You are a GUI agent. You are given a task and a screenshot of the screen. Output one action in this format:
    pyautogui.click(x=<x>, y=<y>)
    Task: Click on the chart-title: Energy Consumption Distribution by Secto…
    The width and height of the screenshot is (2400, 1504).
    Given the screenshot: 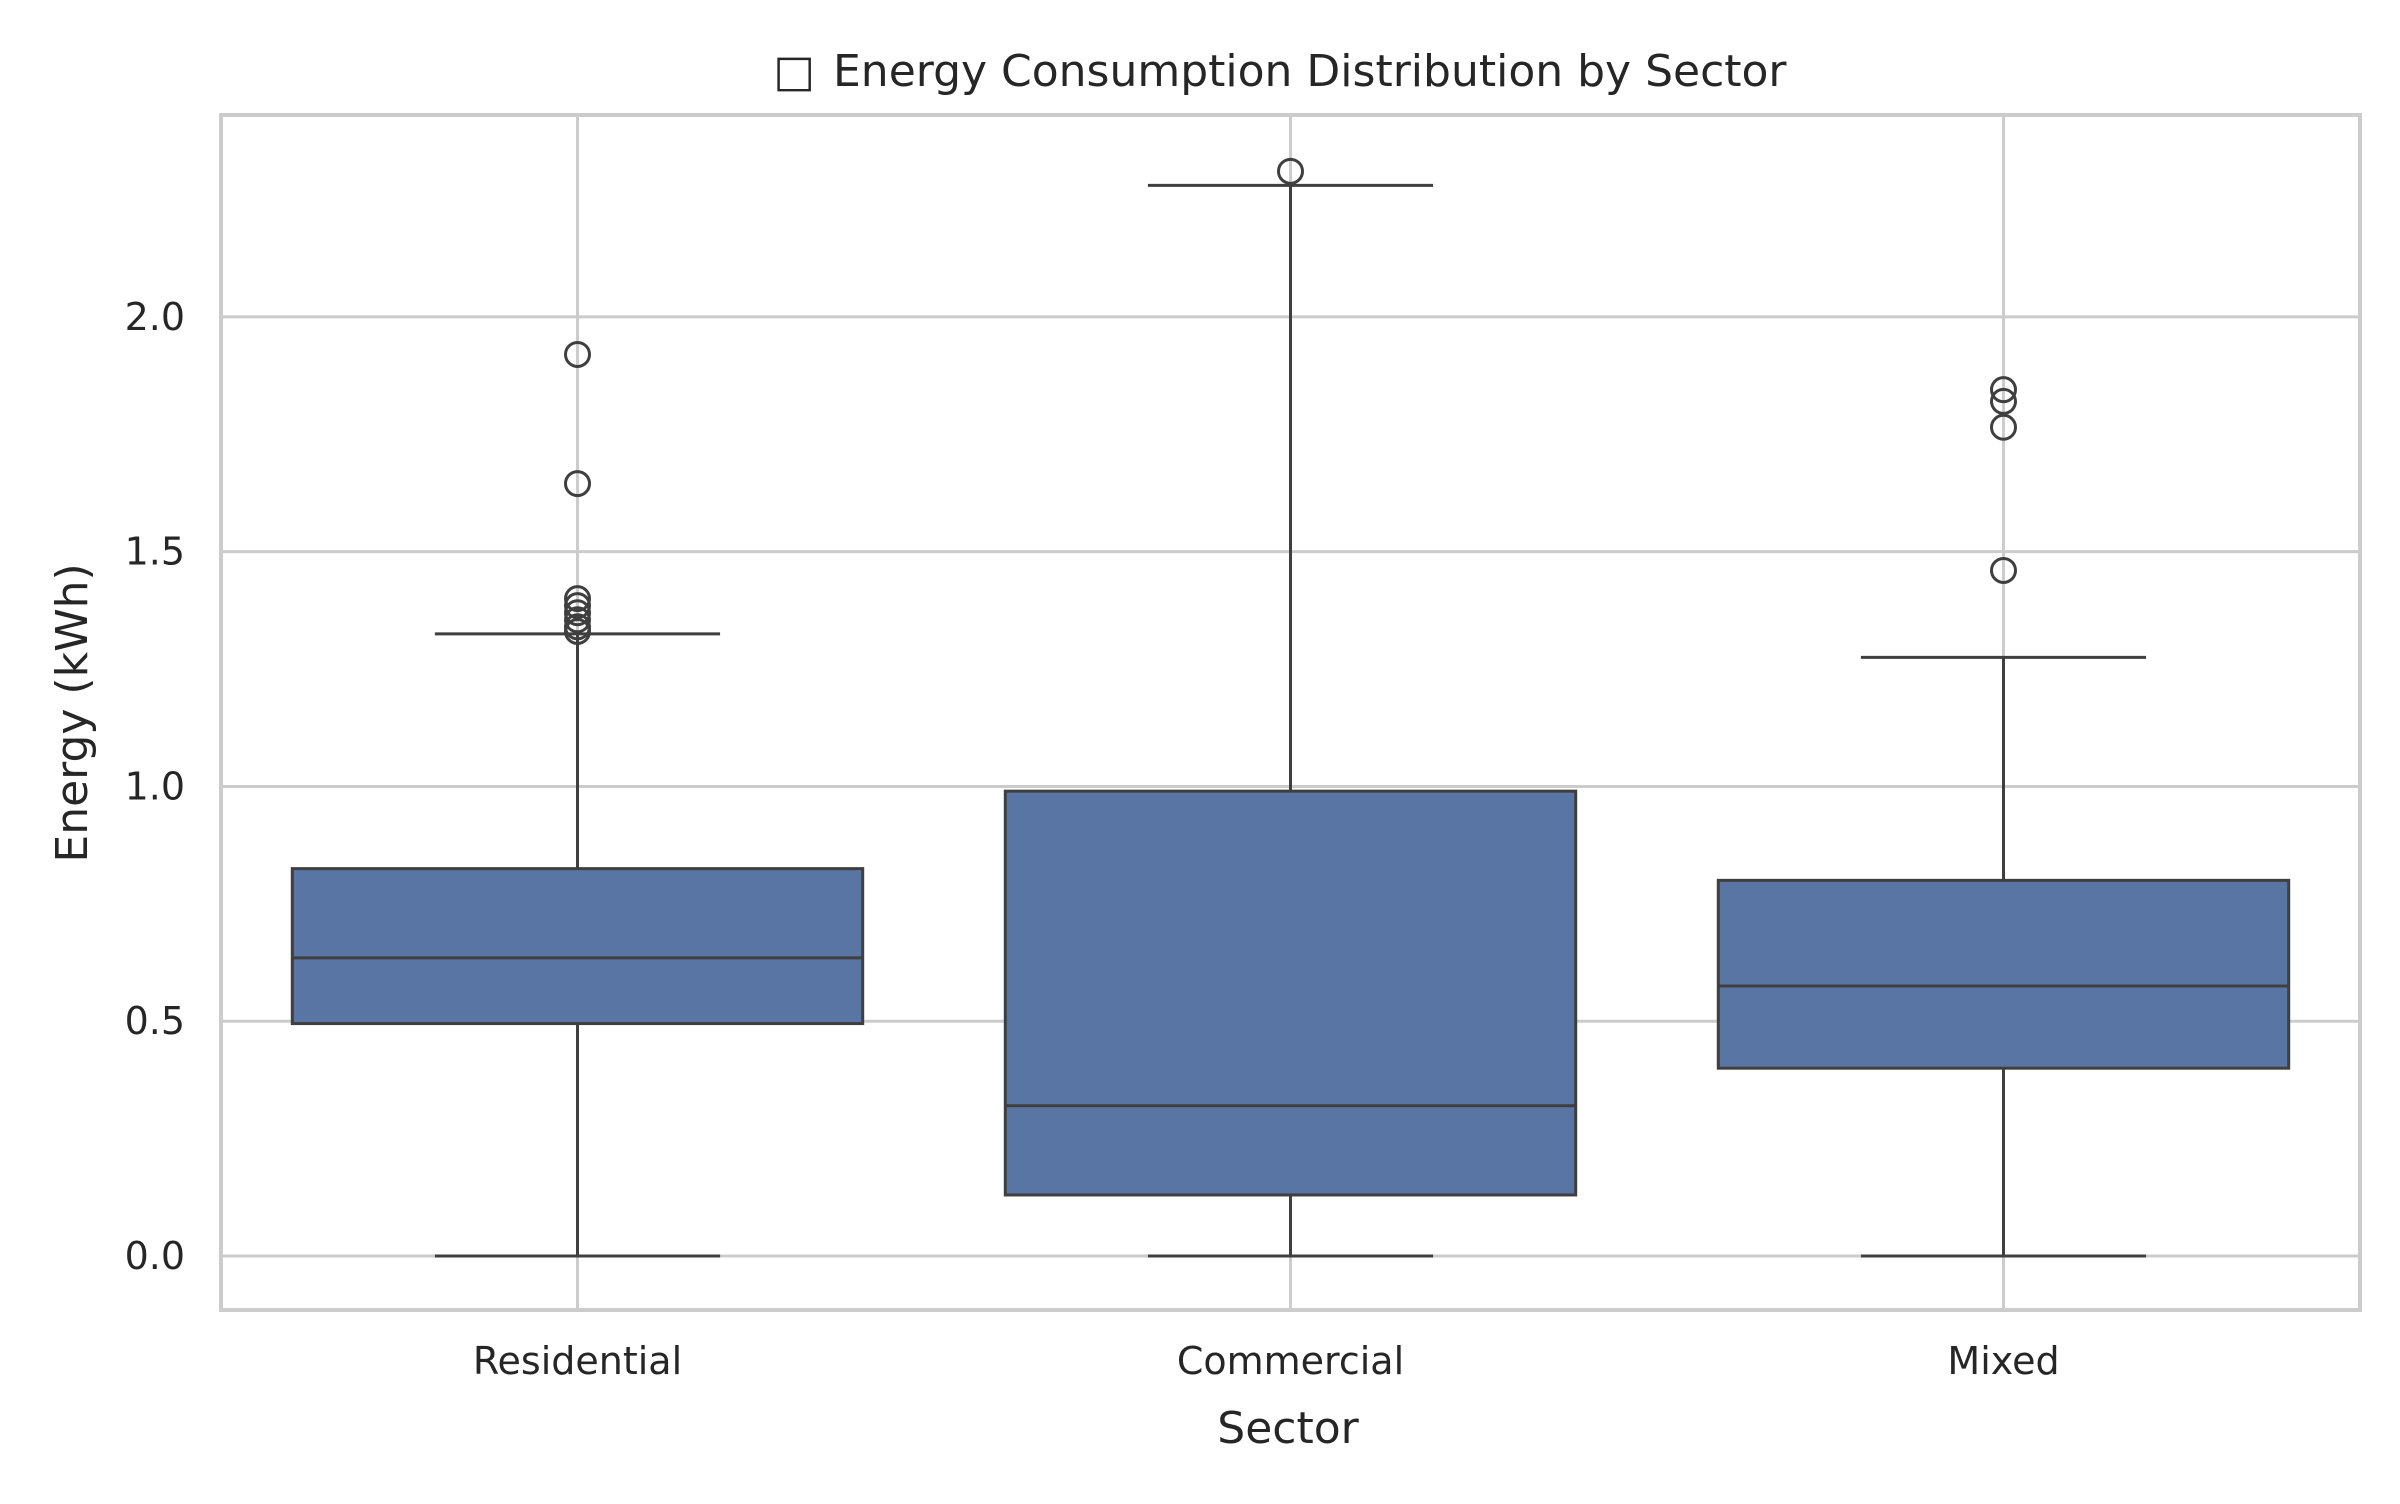 What is the action you would take?
    pyautogui.click(x=1310, y=71)
    